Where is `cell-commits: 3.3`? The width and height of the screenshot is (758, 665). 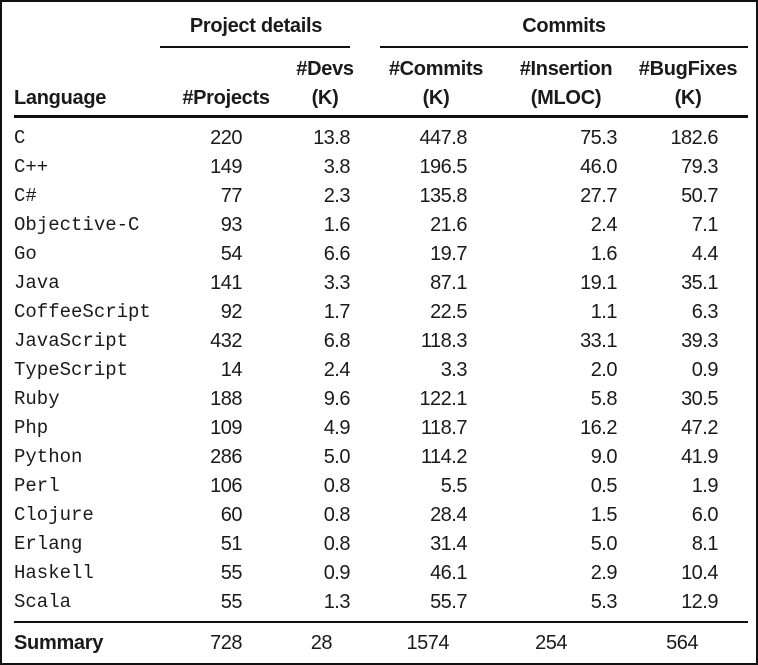
cell-commits: 3.3 is located at coordinates (454, 370).